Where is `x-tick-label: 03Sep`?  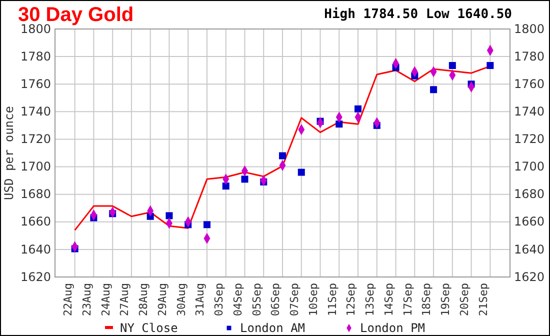 x-tick-label: 03Sep is located at coordinates (219, 299).